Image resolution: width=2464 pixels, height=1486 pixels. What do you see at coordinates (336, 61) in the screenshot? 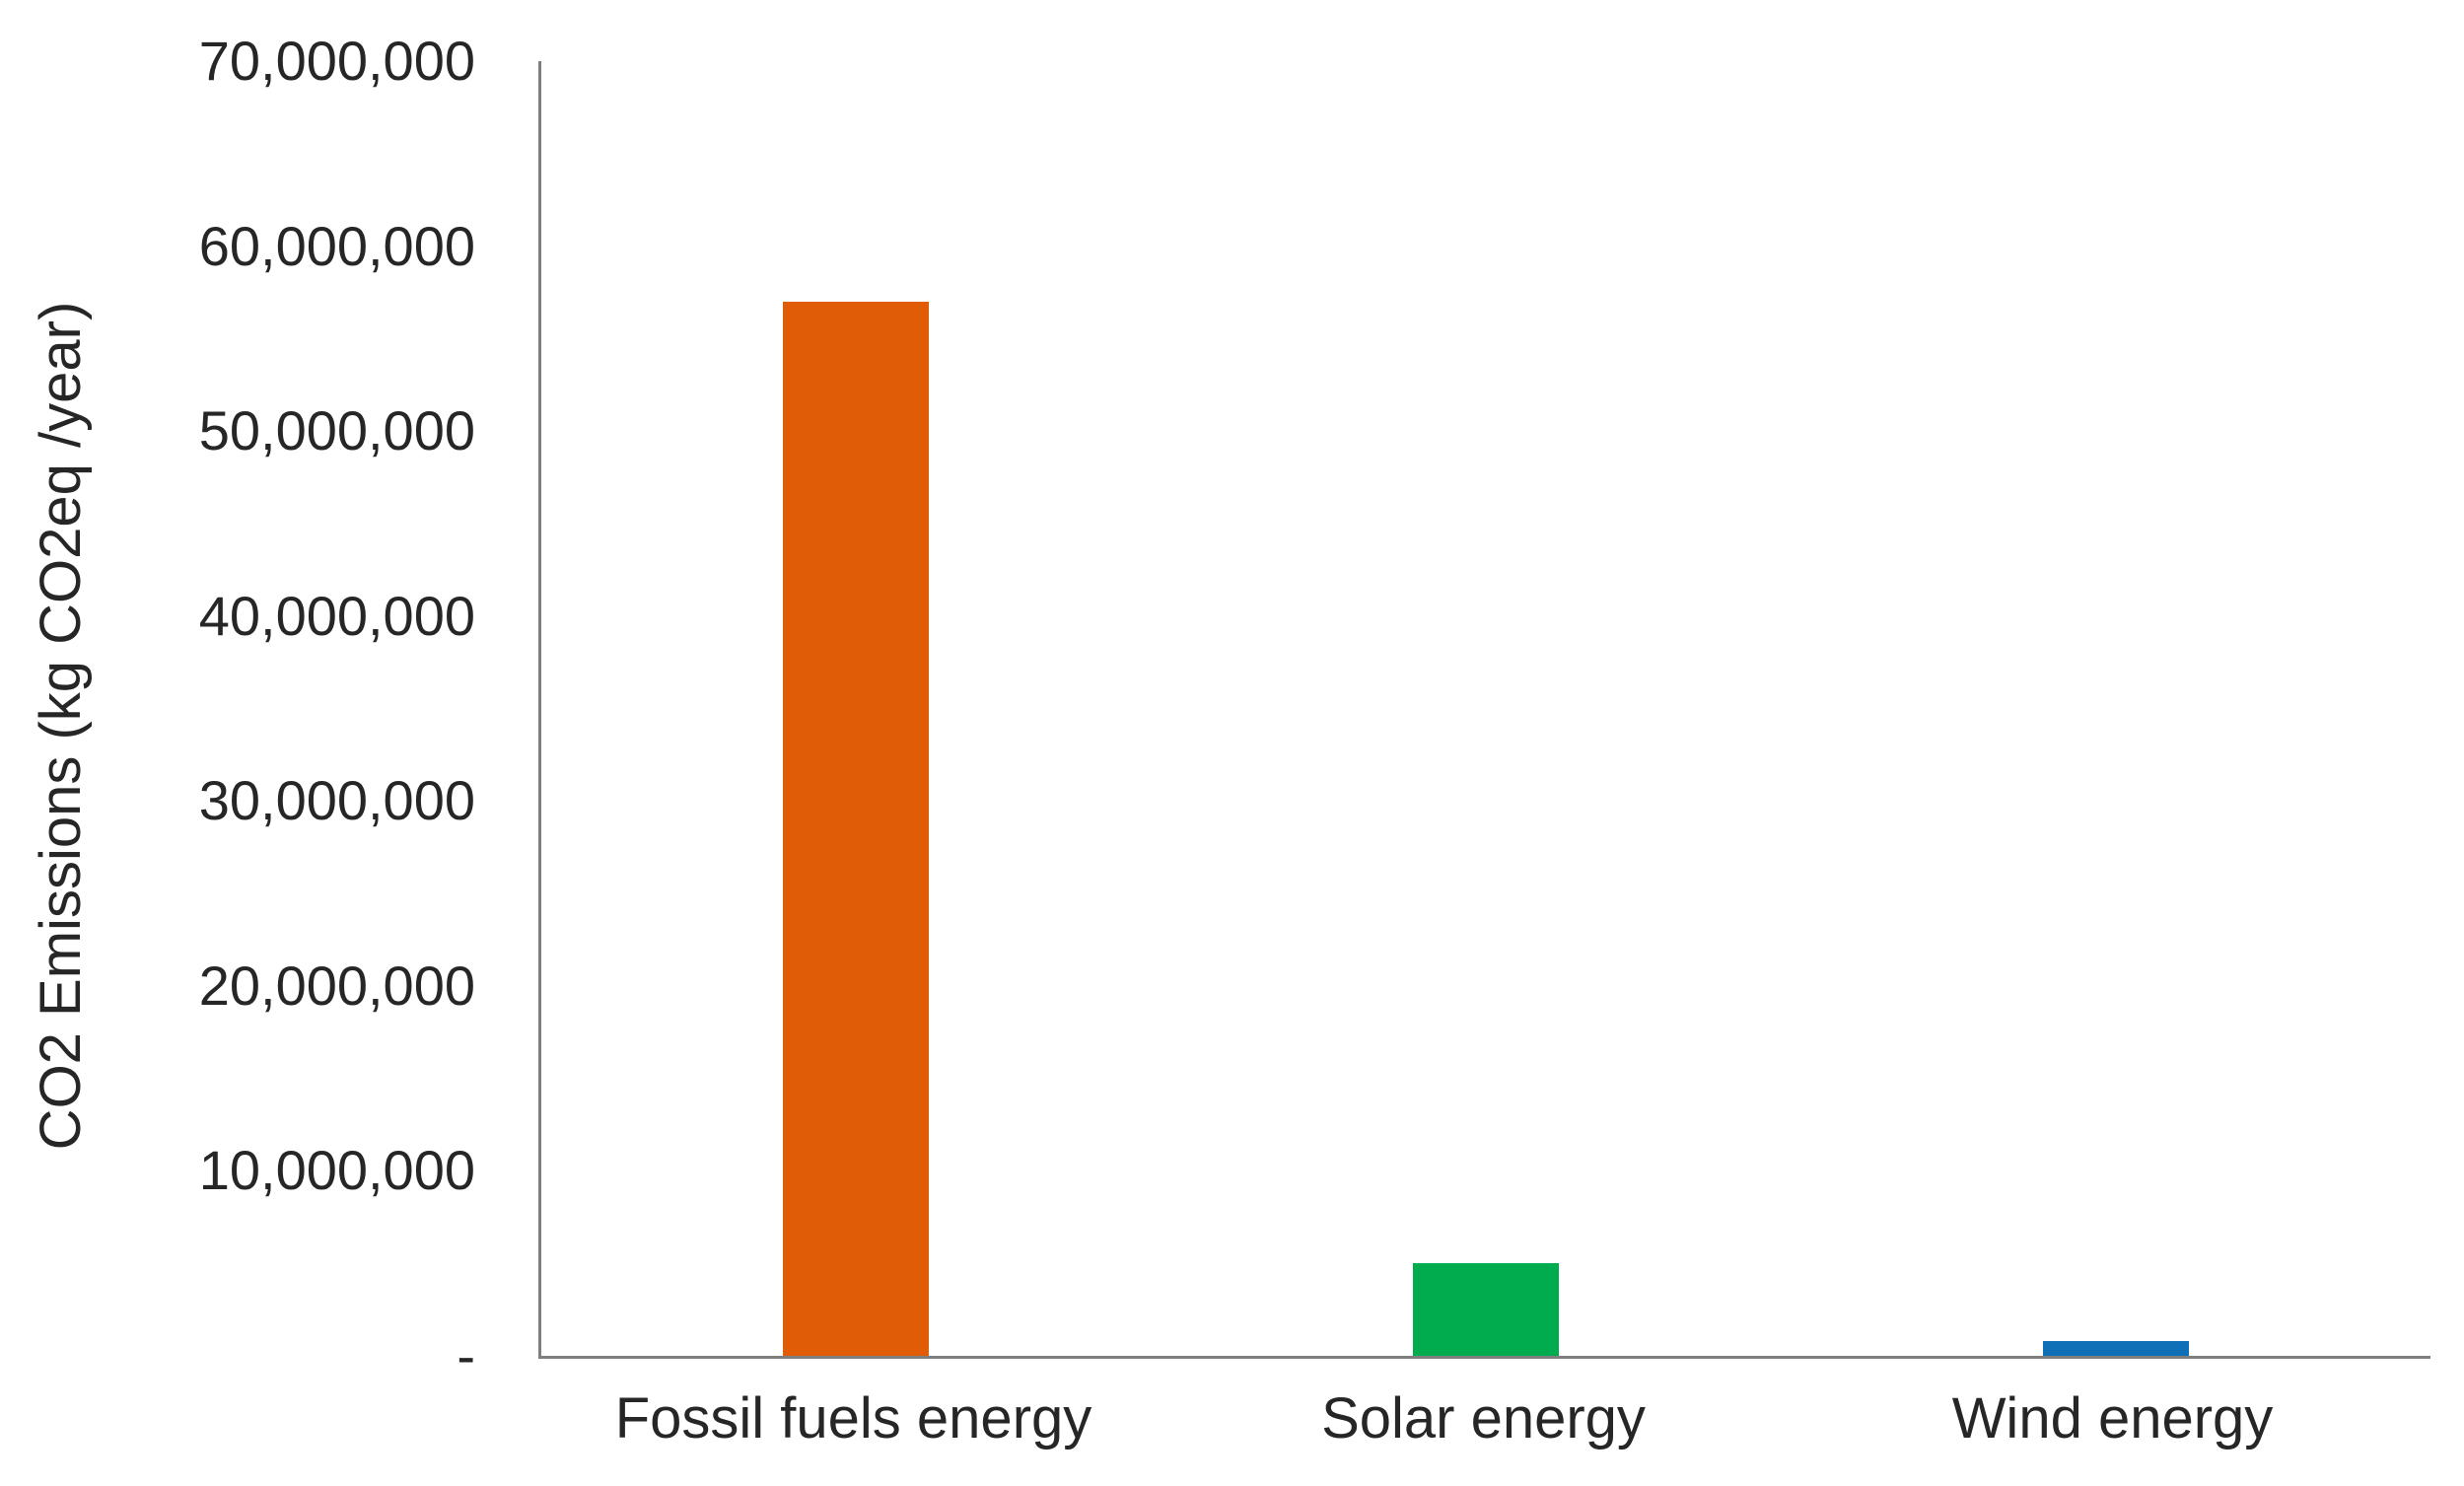
I see `y-tick-label: 70,000,000` at bounding box center [336, 61].